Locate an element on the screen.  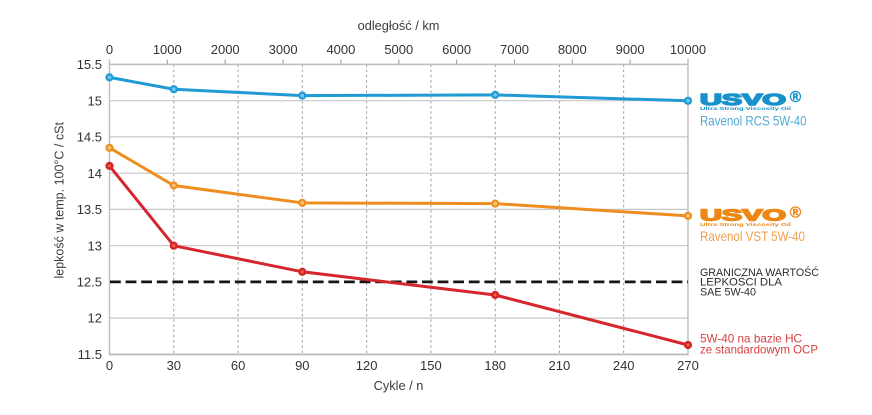
svg-text: 14.5 is located at coordinates (89, 137).